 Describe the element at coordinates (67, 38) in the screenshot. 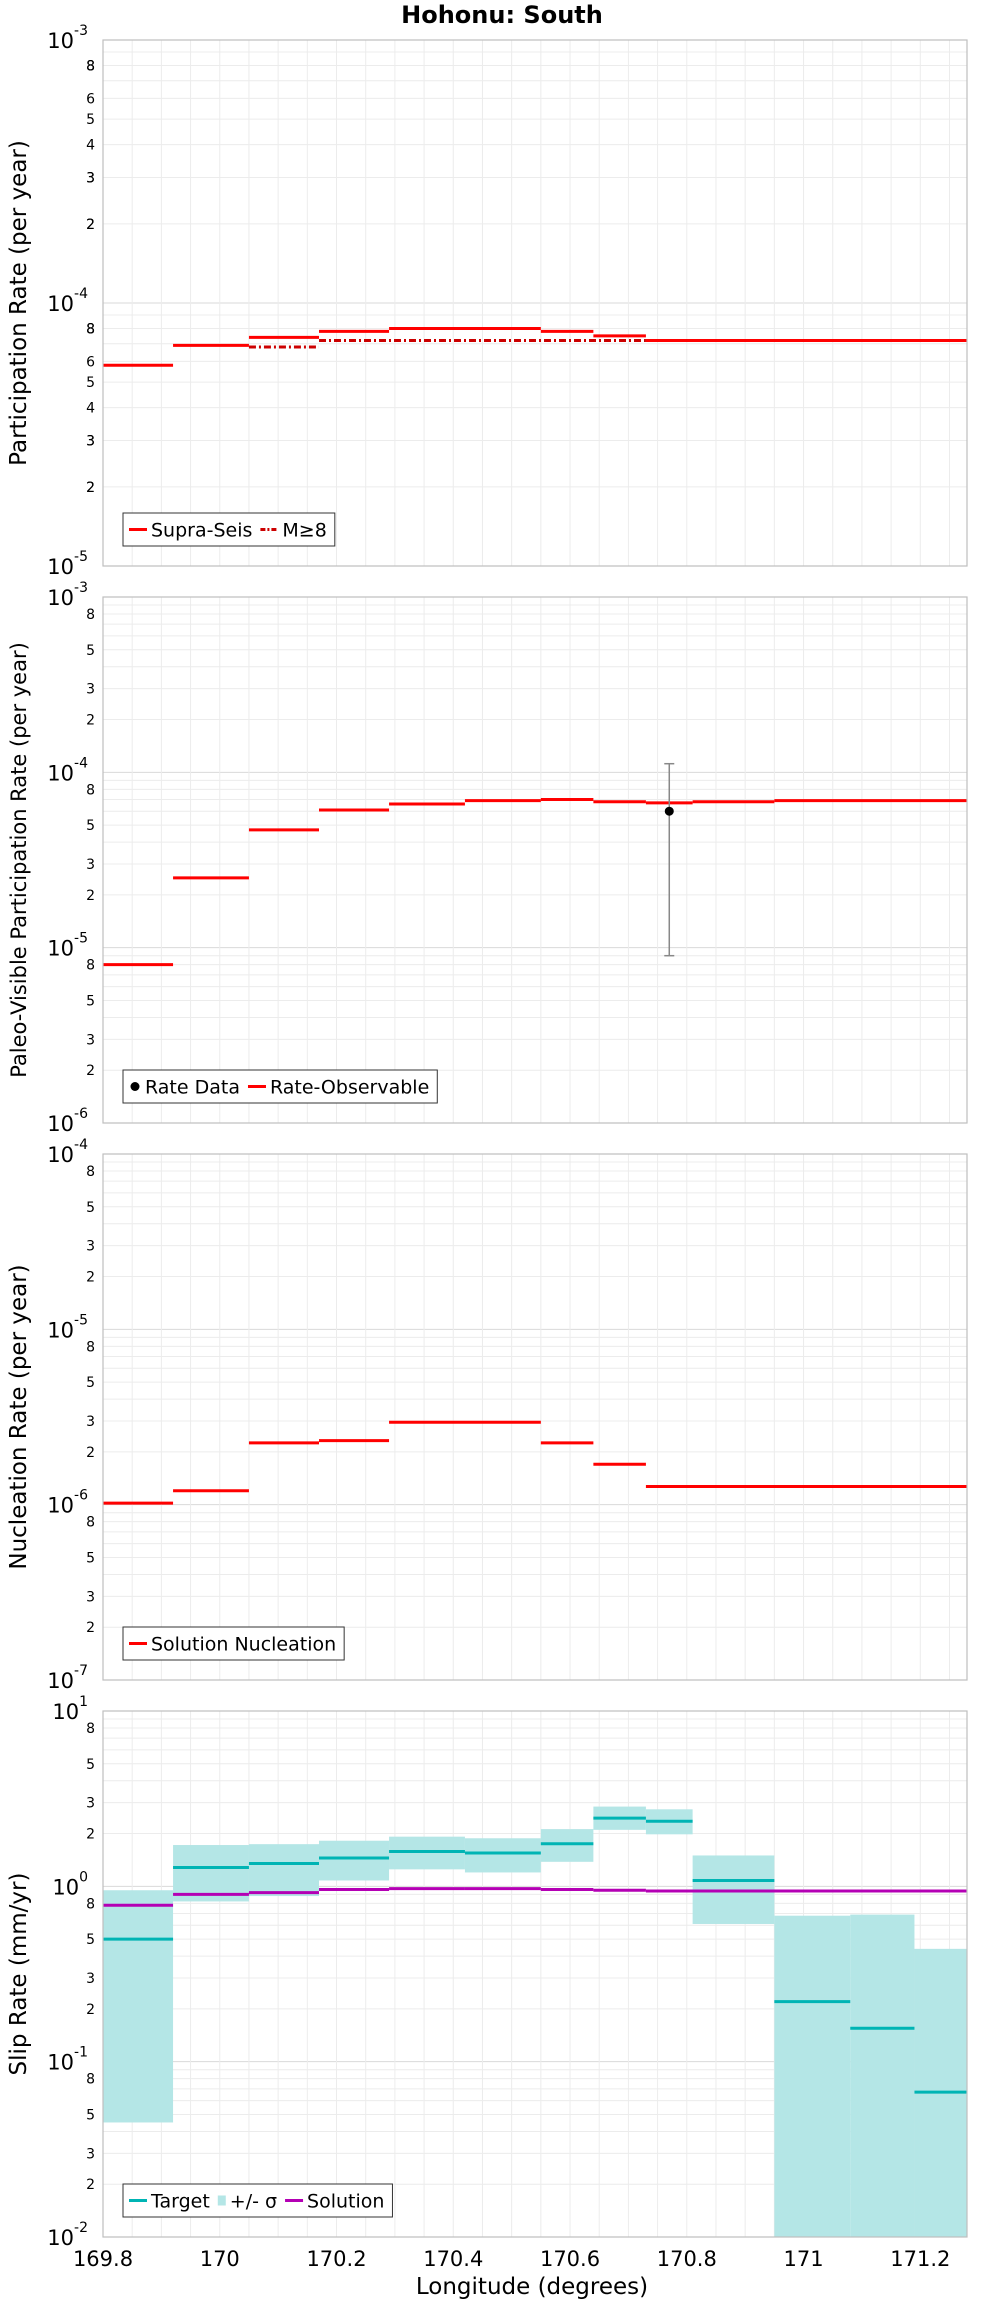

I see `y-tick-label: 10⁻³` at that location.